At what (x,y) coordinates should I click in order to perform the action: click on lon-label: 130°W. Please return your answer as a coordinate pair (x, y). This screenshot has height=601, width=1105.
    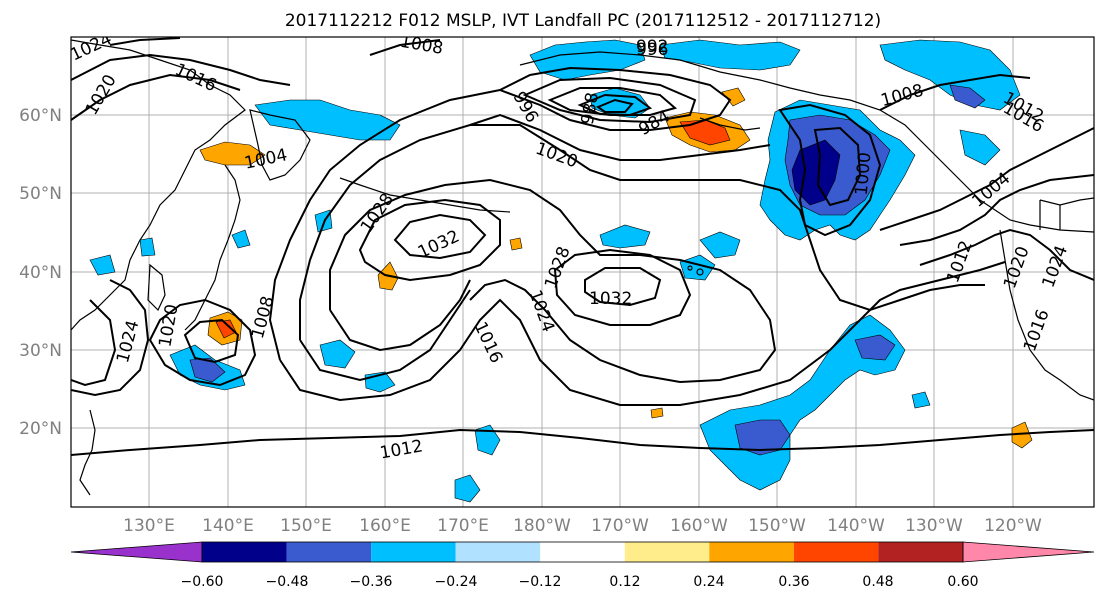
    Looking at the image, I should click on (934, 526).